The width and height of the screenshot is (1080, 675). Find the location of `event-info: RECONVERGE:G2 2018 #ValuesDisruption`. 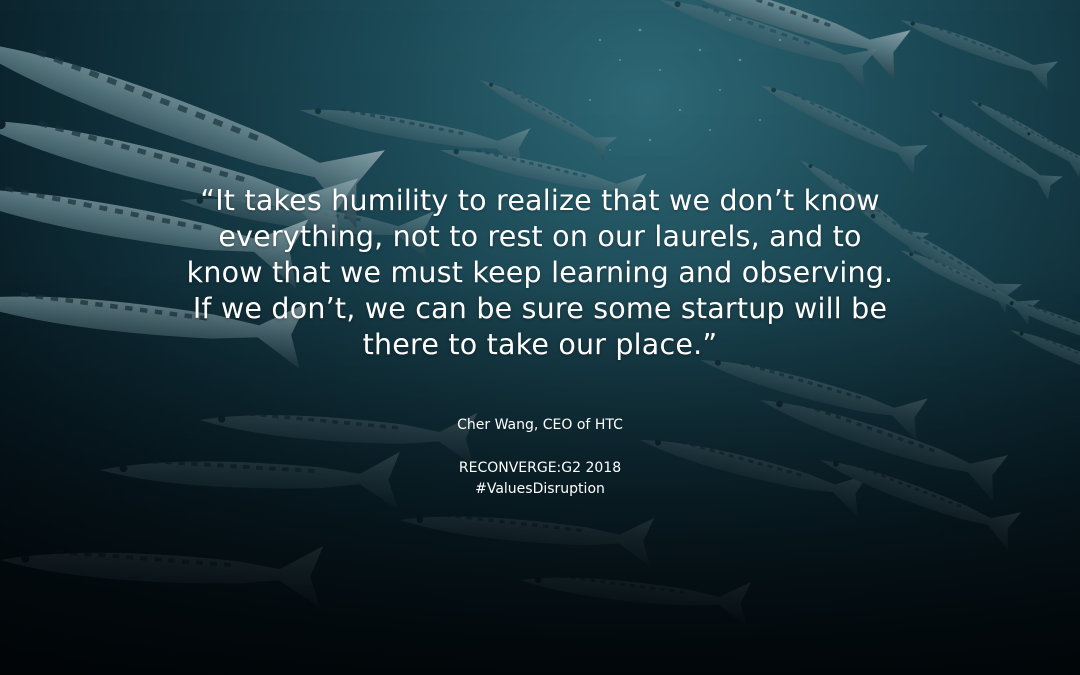

event-info: RECONVERGE:G2 2018 #ValuesDisruption is located at coordinates (540, 479).